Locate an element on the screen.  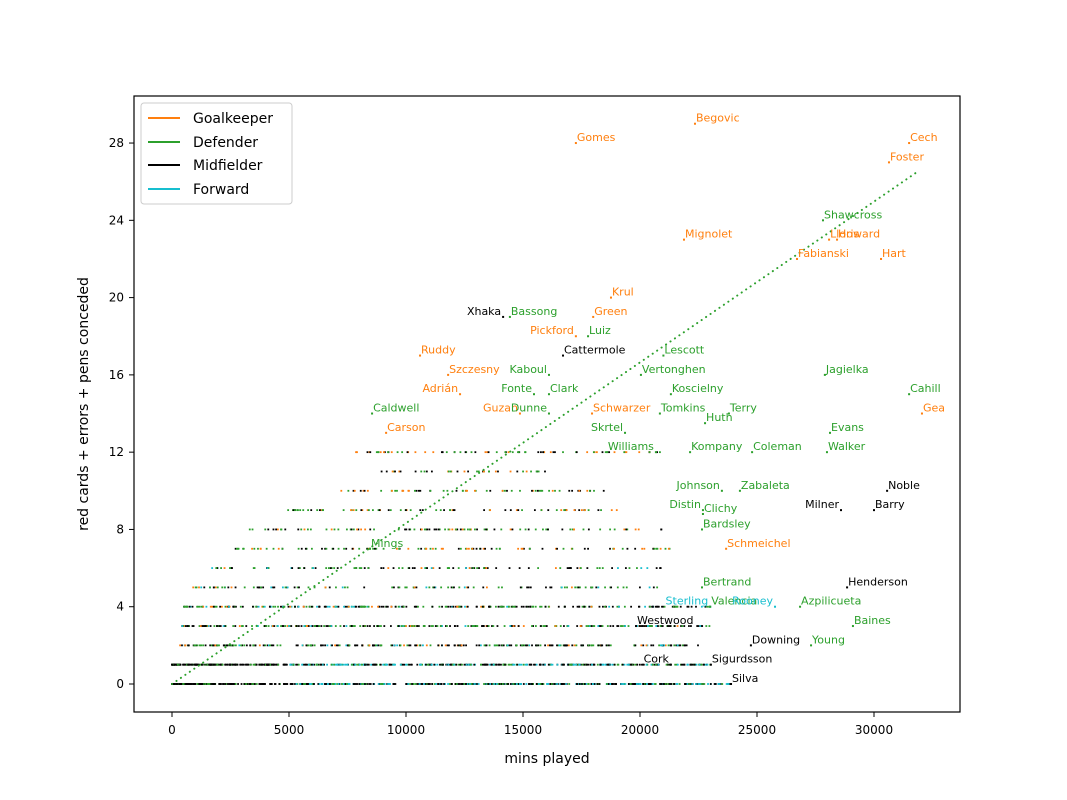
point-label: Cattermole is located at coordinates (595, 350).